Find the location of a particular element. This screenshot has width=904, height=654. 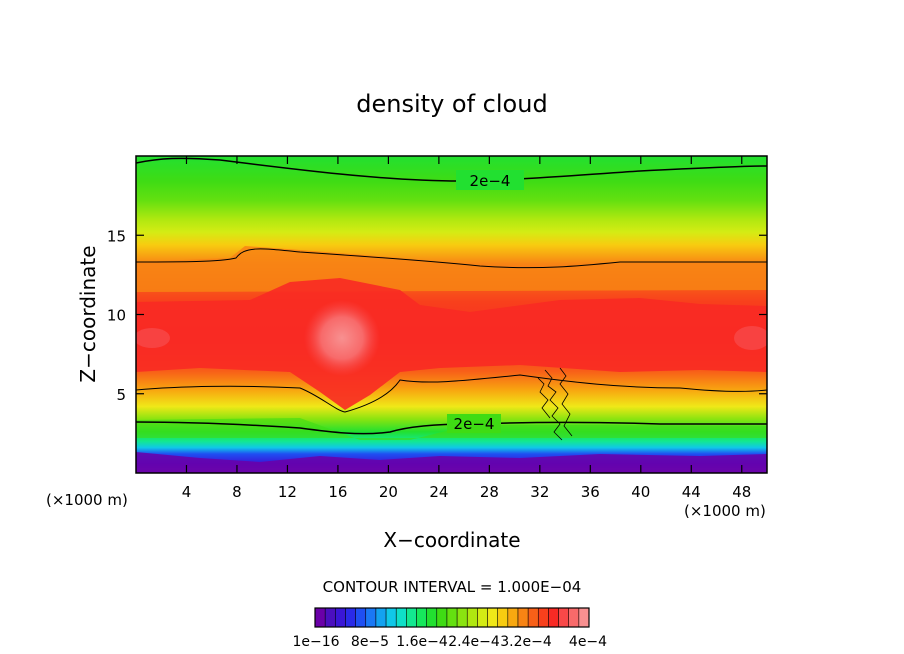

x-tick-label: 12 is located at coordinates (287, 492).